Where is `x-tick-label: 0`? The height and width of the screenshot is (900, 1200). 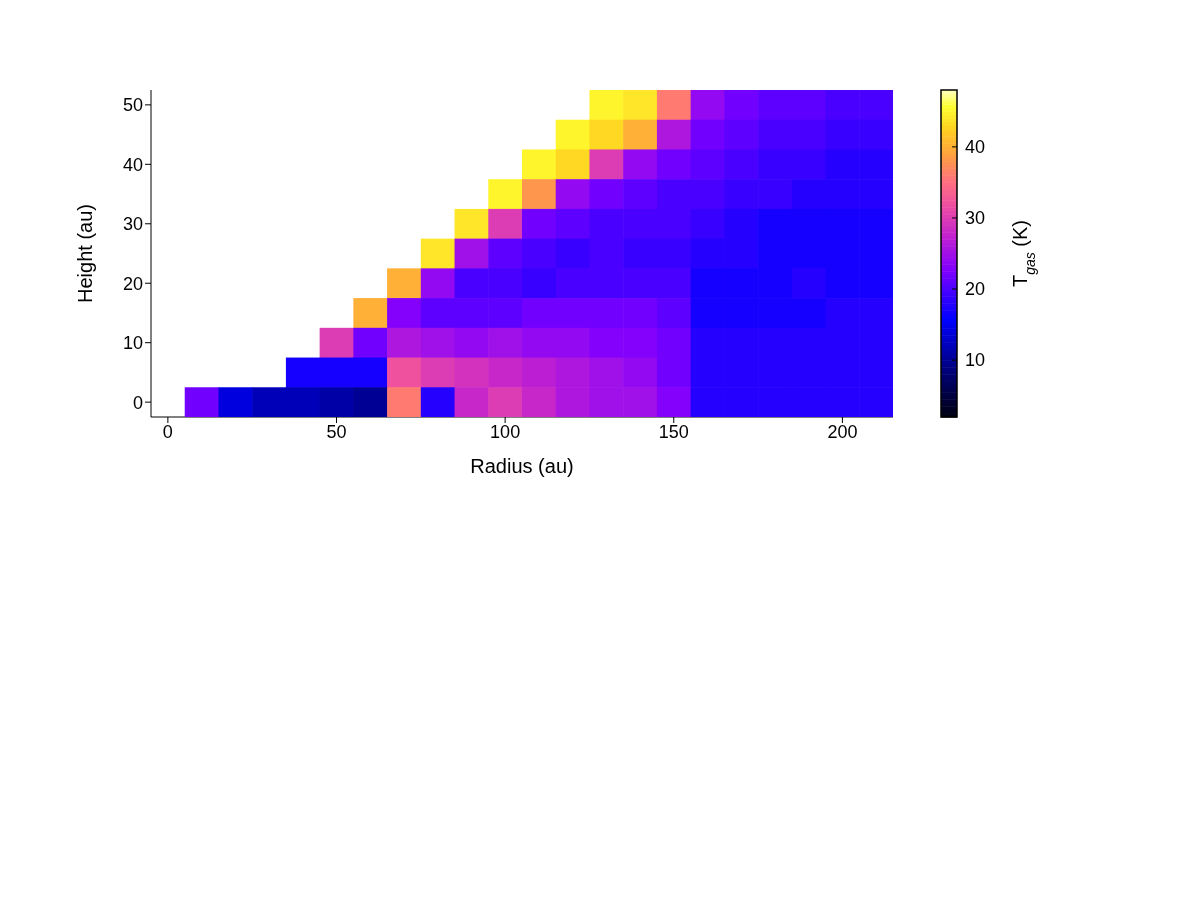 x-tick-label: 0 is located at coordinates (167, 431).